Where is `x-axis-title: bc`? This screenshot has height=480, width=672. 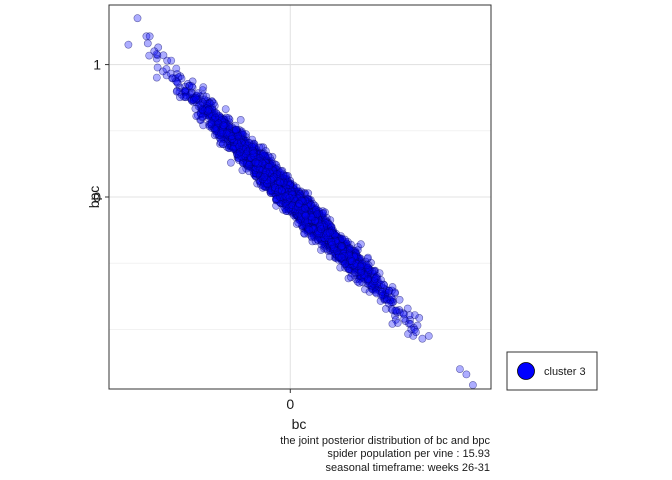 x-axis-title: bc is located at coordinates (299, 424).